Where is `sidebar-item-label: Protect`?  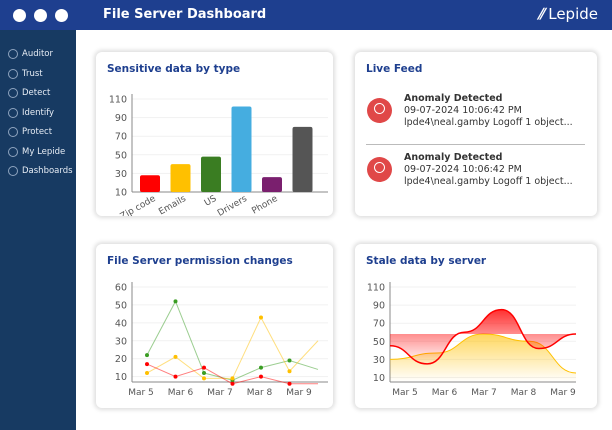 sidebar-item-label: Protect is located at coordinates (37, 132).